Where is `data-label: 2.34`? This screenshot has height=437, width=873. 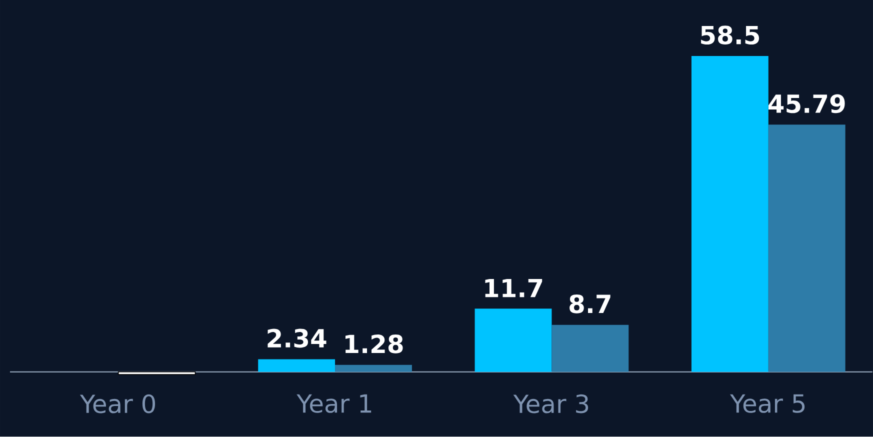
data-label: 2.34 is located at coordinates (297, 338).